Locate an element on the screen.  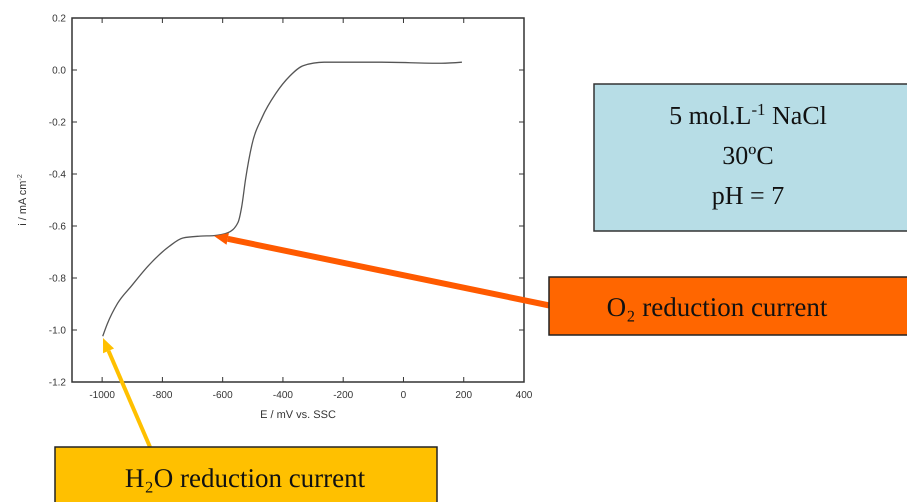
y-tick-label: 0.2 is located at coordinates (59, 19).